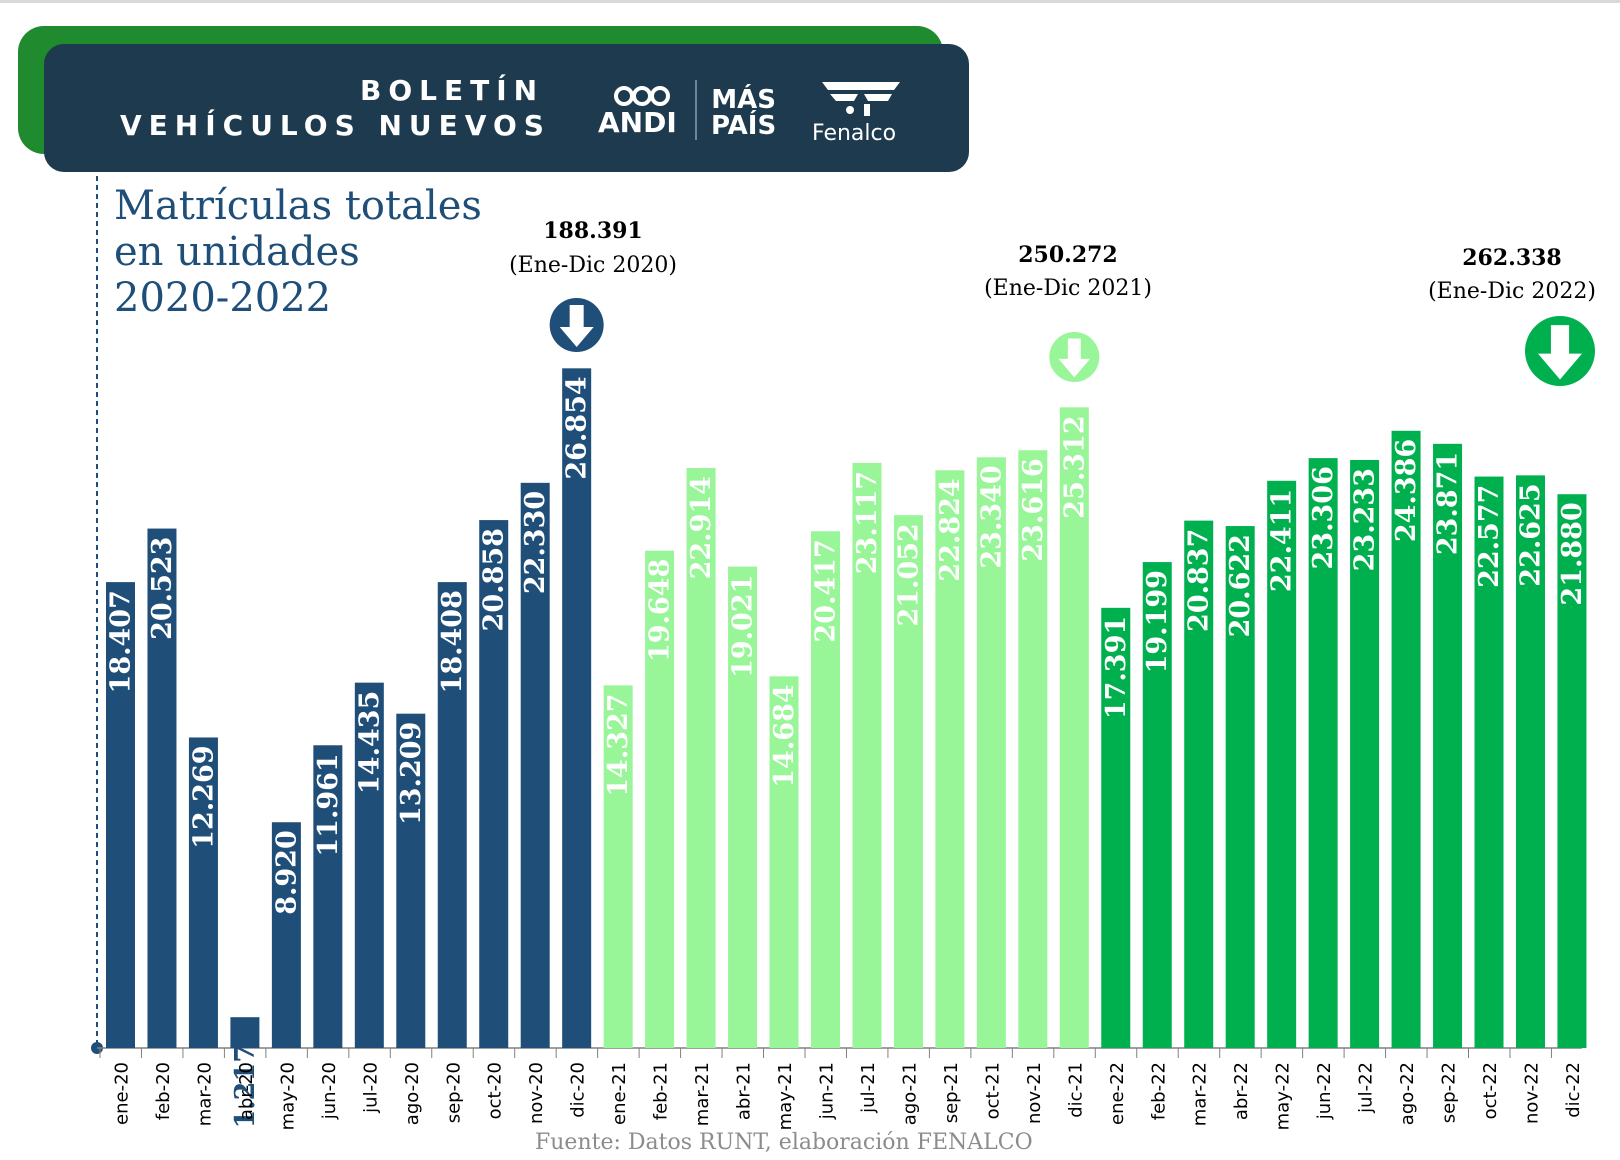 The width and height of the screenshot is (1620, 1160). What do you see at coordinates (991, 516) in the screenshot?
I see `bar-value-label: 23.340` at bounding box center [991, 516].